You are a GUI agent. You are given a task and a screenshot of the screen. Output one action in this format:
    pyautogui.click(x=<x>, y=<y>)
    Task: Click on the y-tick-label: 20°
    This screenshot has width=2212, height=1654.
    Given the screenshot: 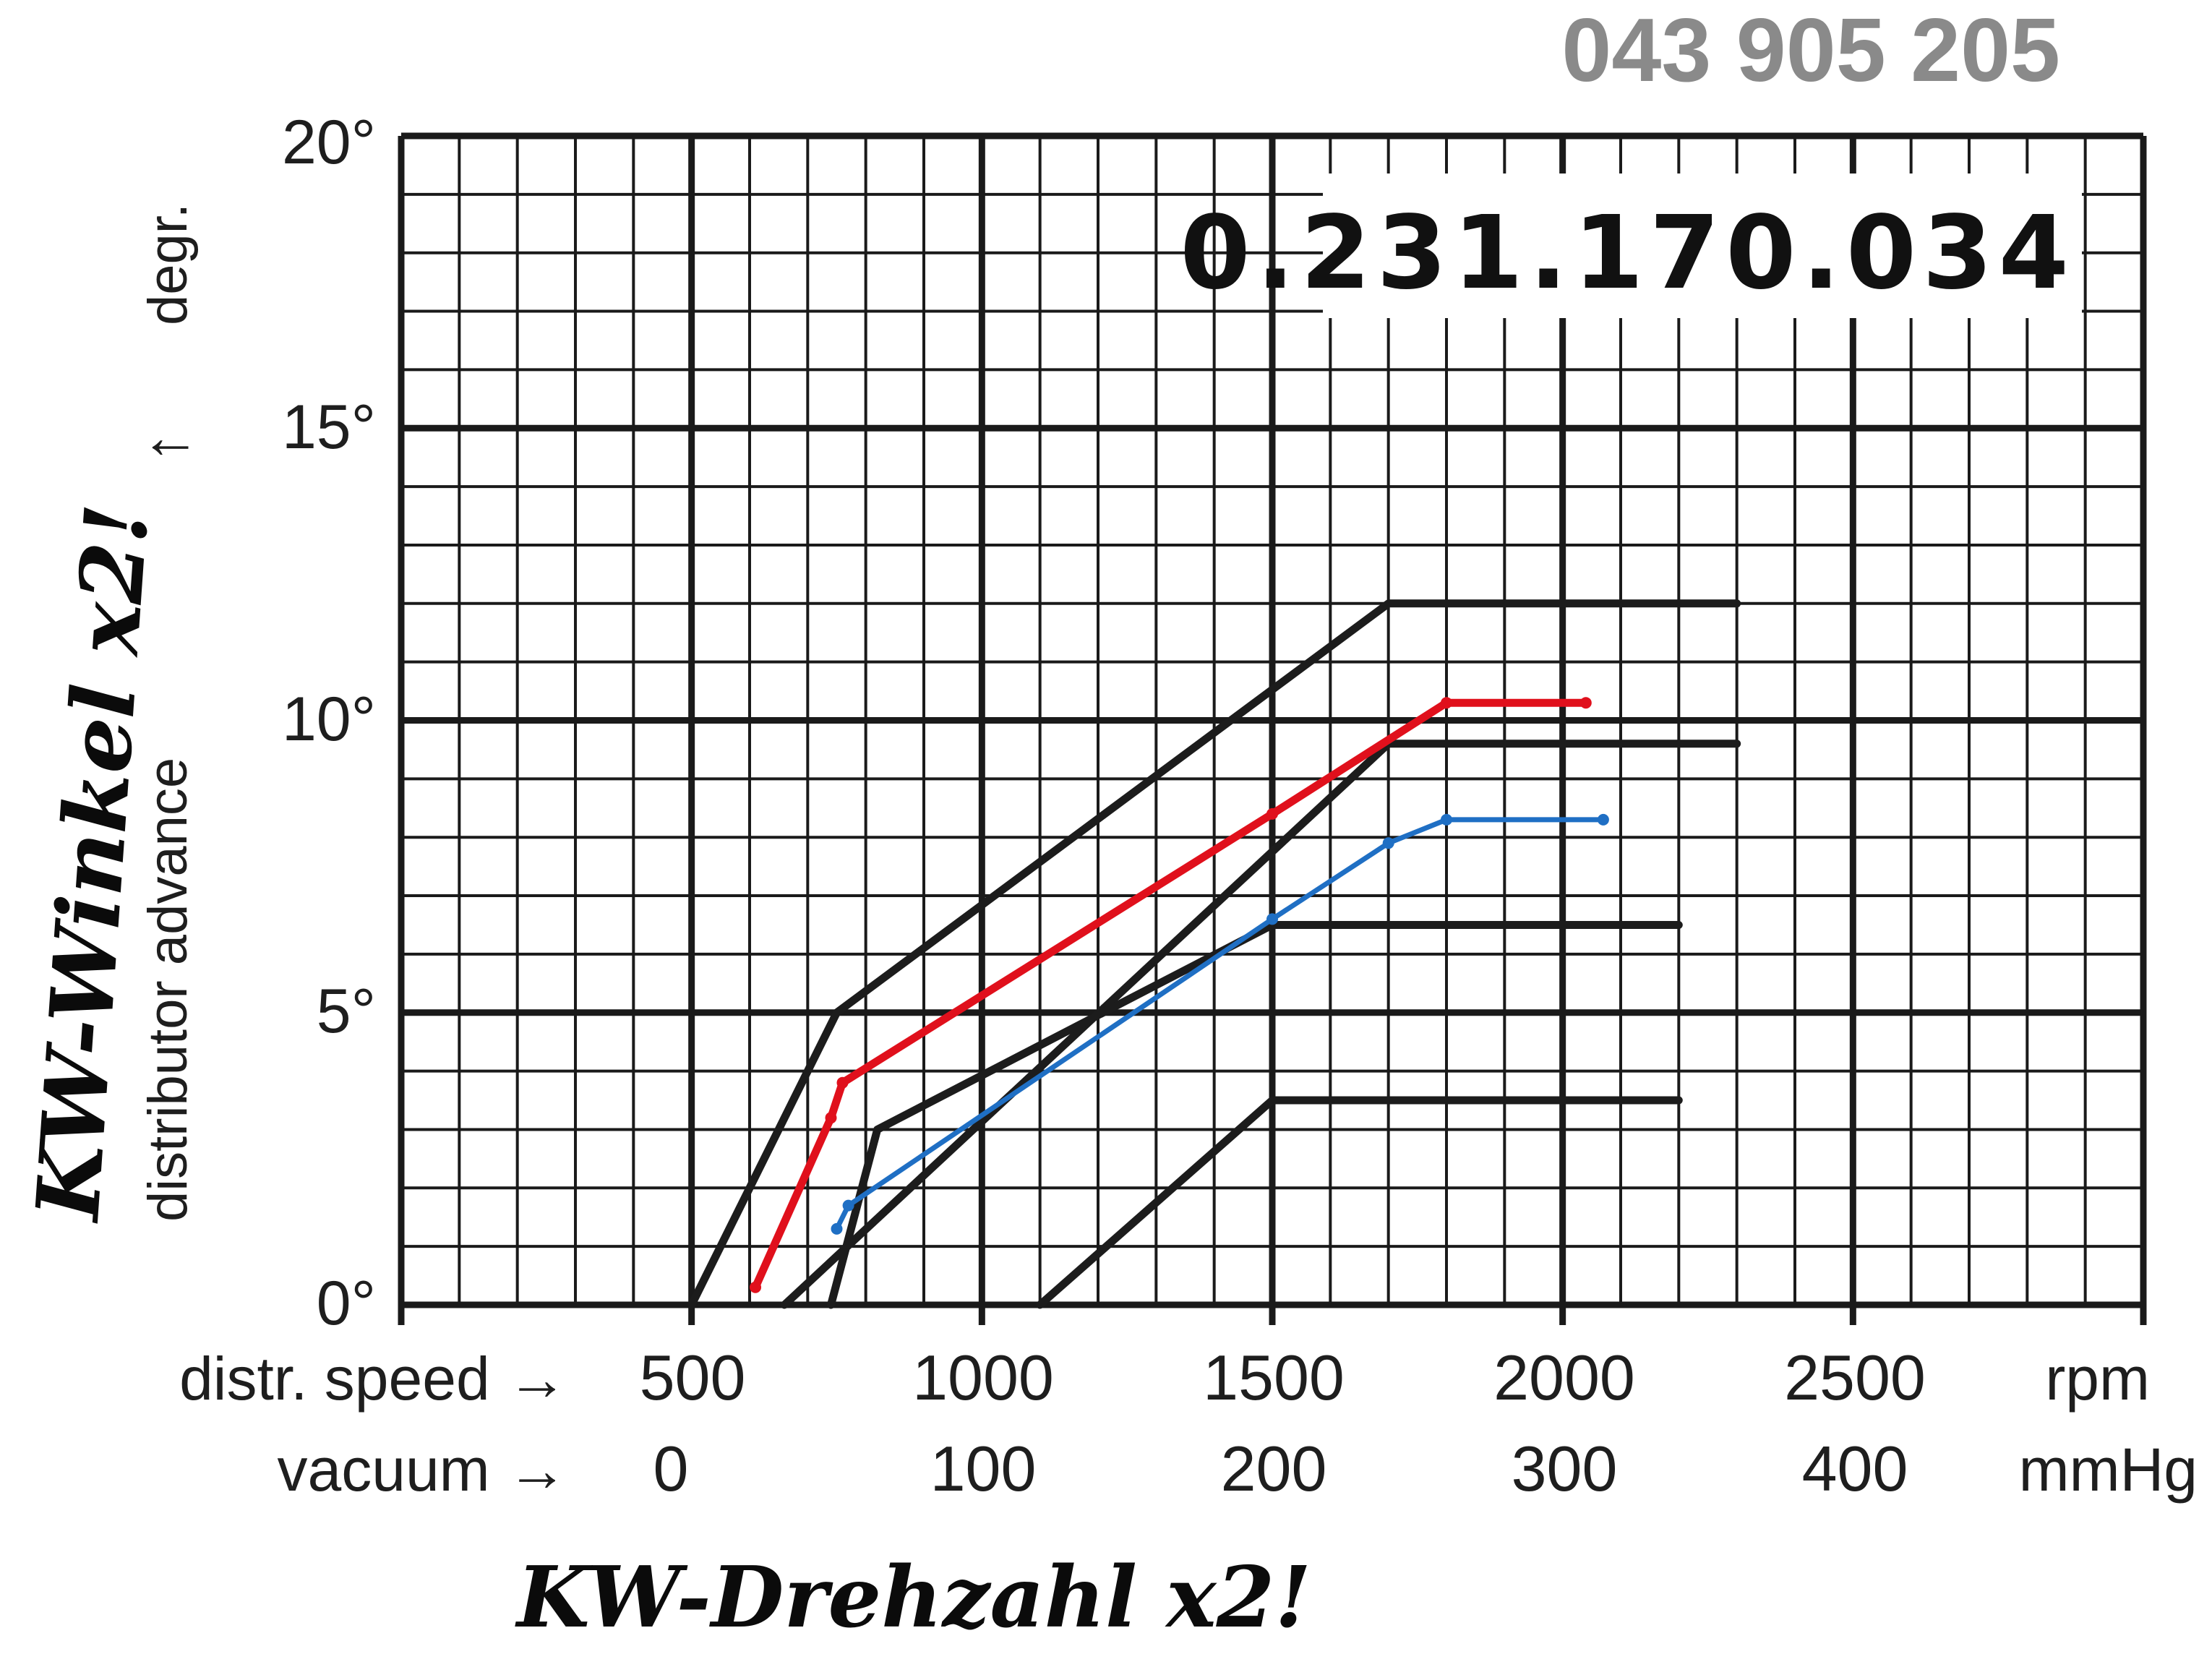 What is the action you would take?
    pyautogui.click(x=329, y=142)
    